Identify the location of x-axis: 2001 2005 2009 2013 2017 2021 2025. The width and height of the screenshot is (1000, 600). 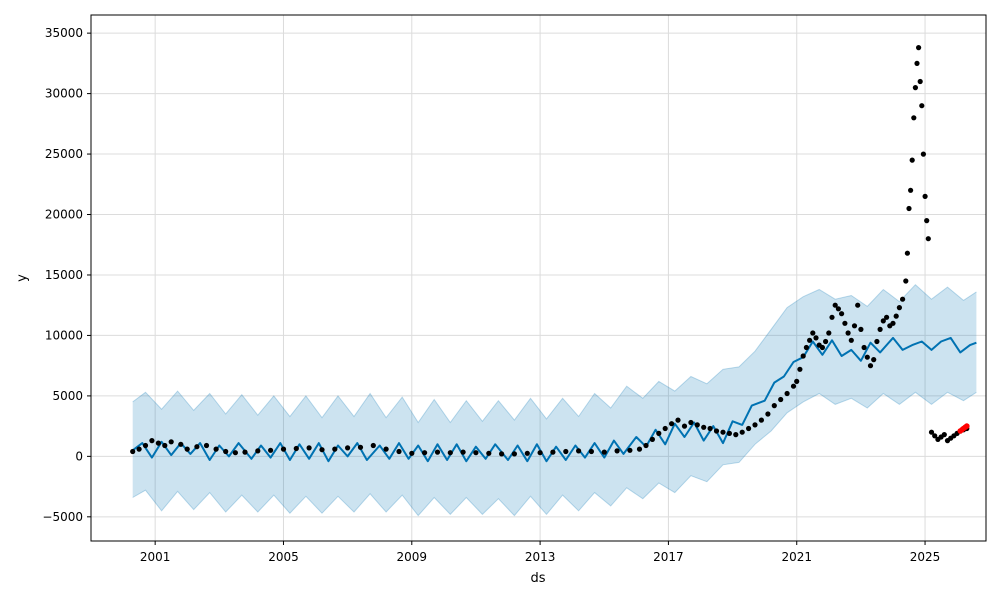
(540, 552).